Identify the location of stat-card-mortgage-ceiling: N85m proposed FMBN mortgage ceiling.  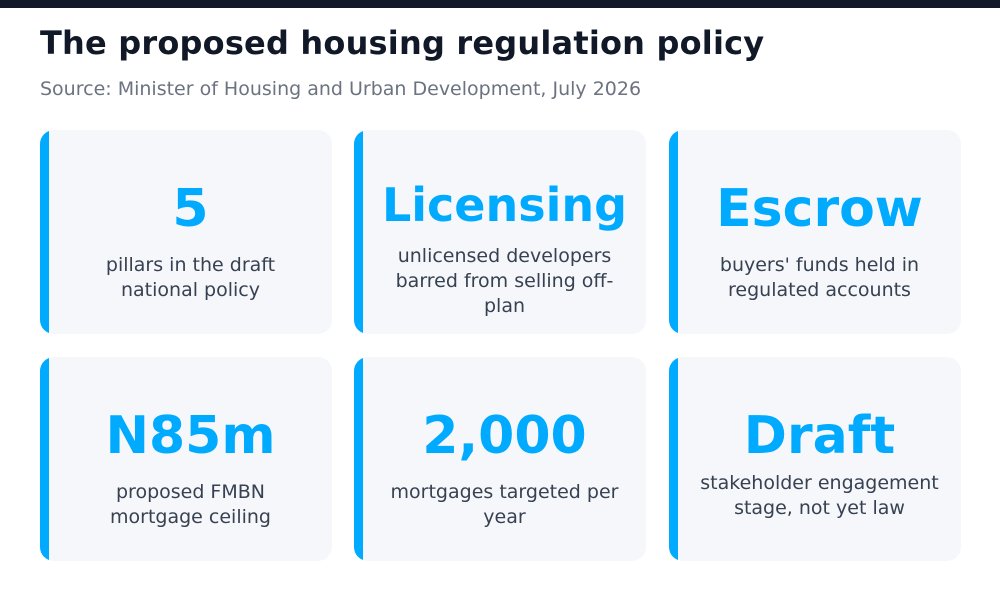
(186, 459).